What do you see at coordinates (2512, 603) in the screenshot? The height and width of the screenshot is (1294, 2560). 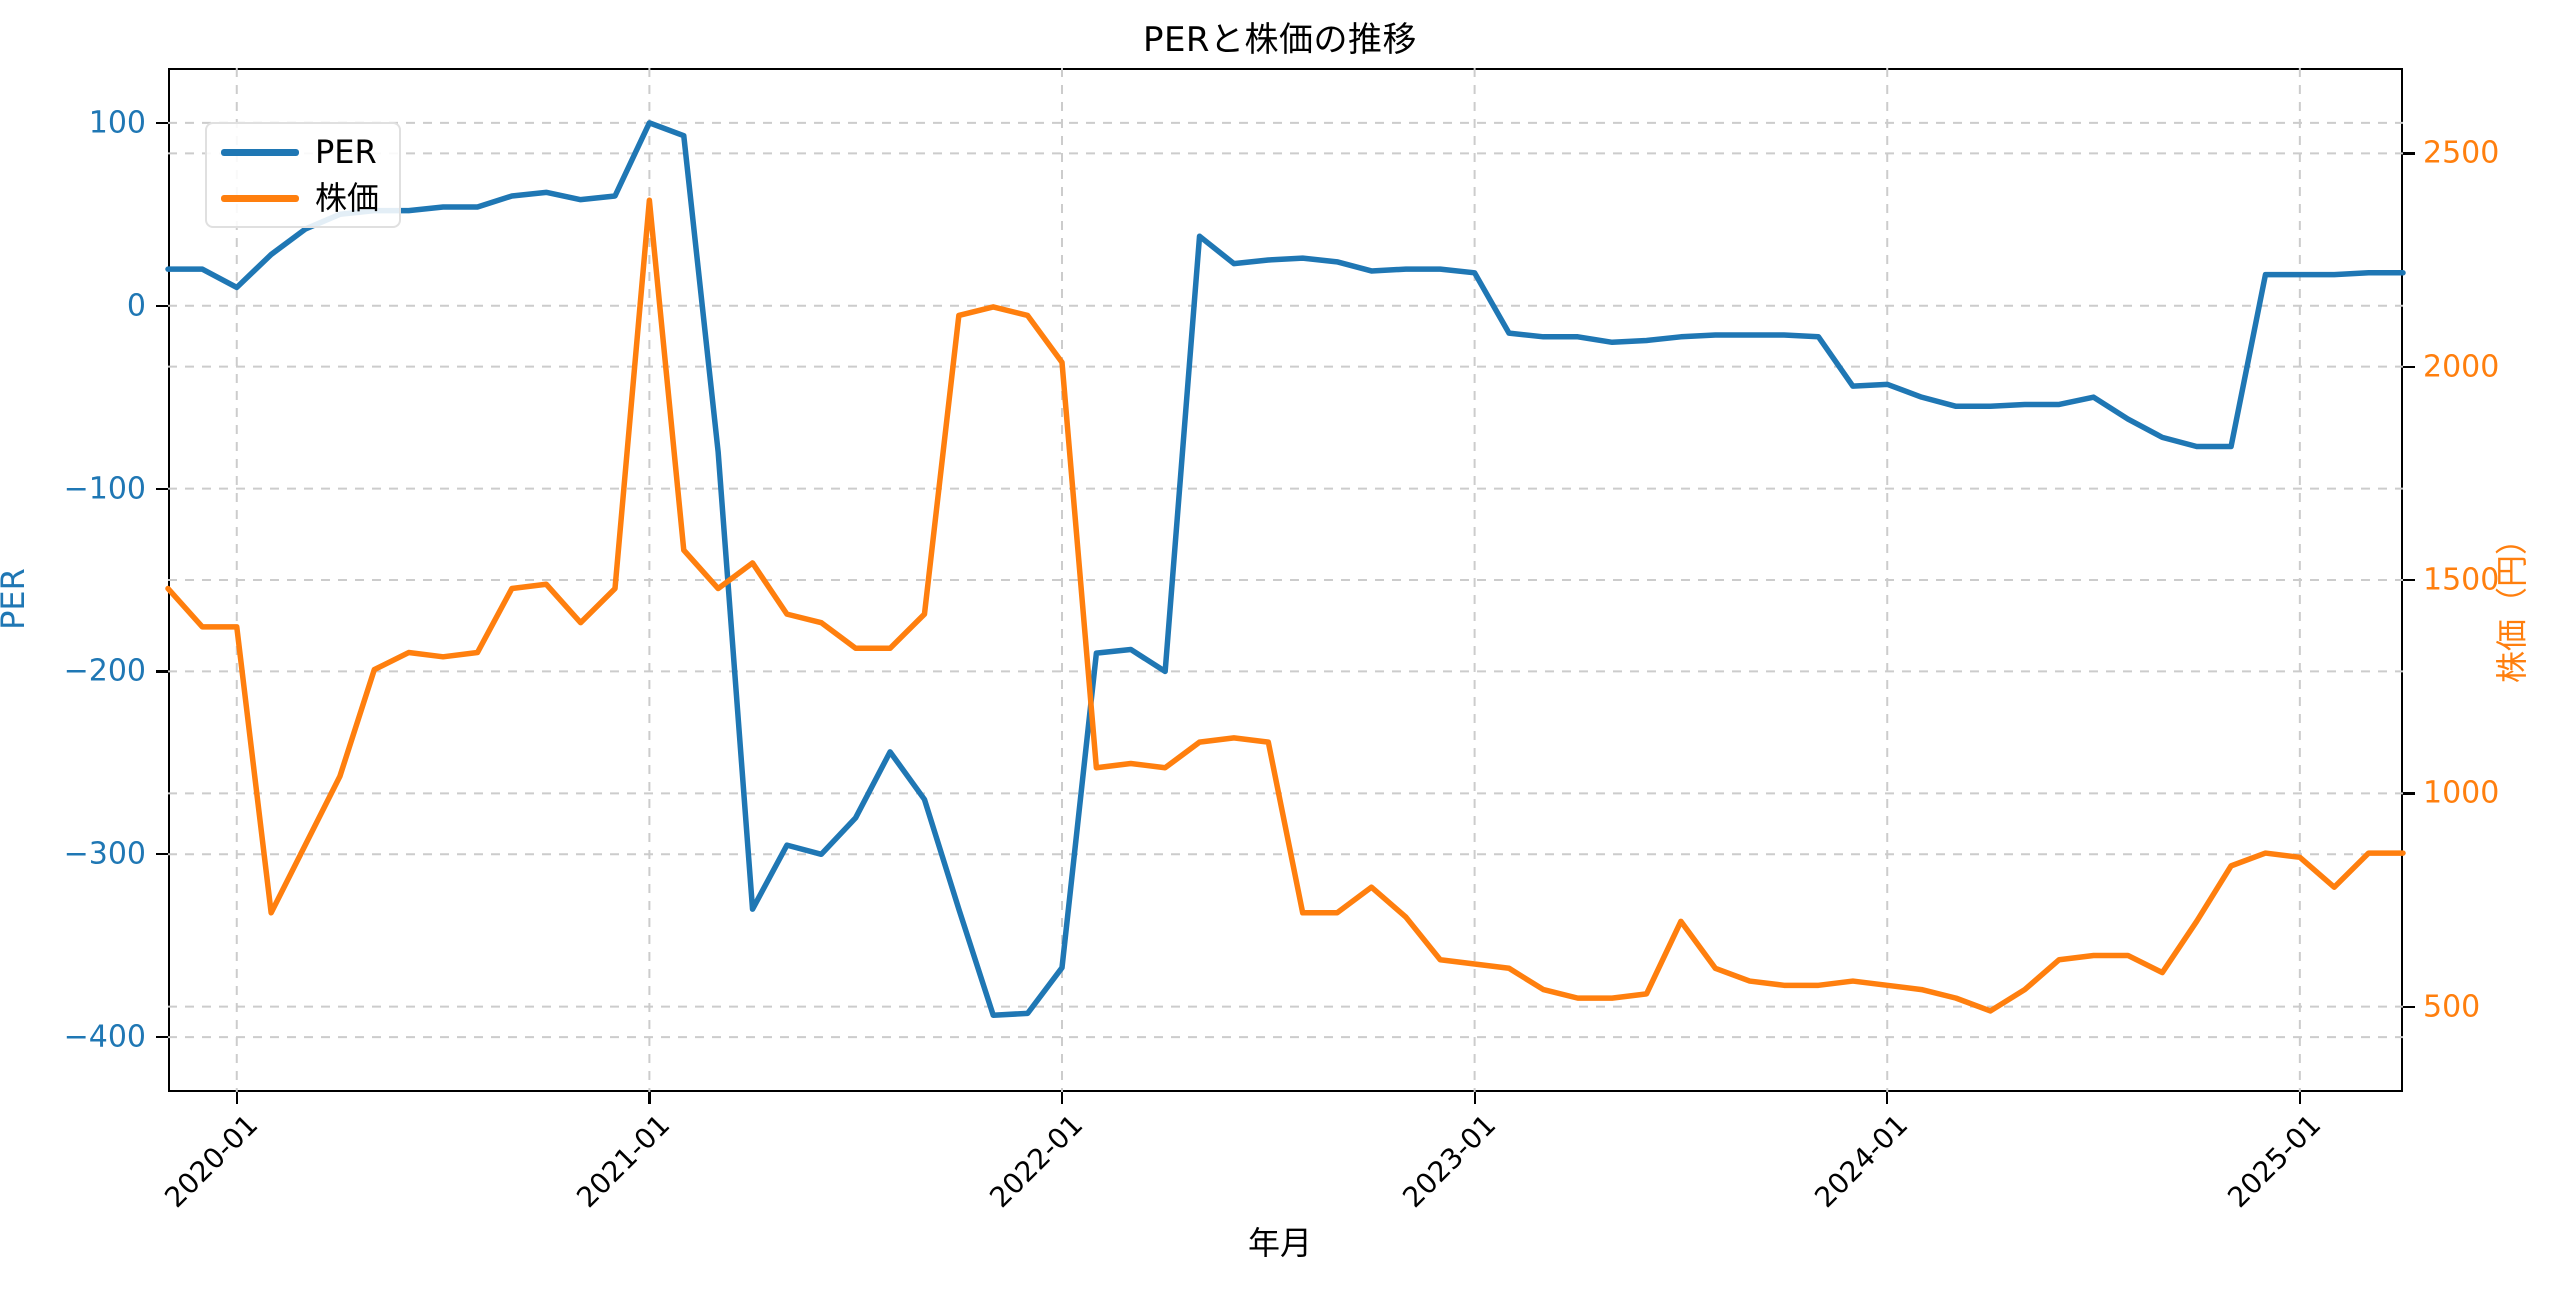 I see `y-axis-right-label: 株価（円）` at bounding box center [2512, 603].